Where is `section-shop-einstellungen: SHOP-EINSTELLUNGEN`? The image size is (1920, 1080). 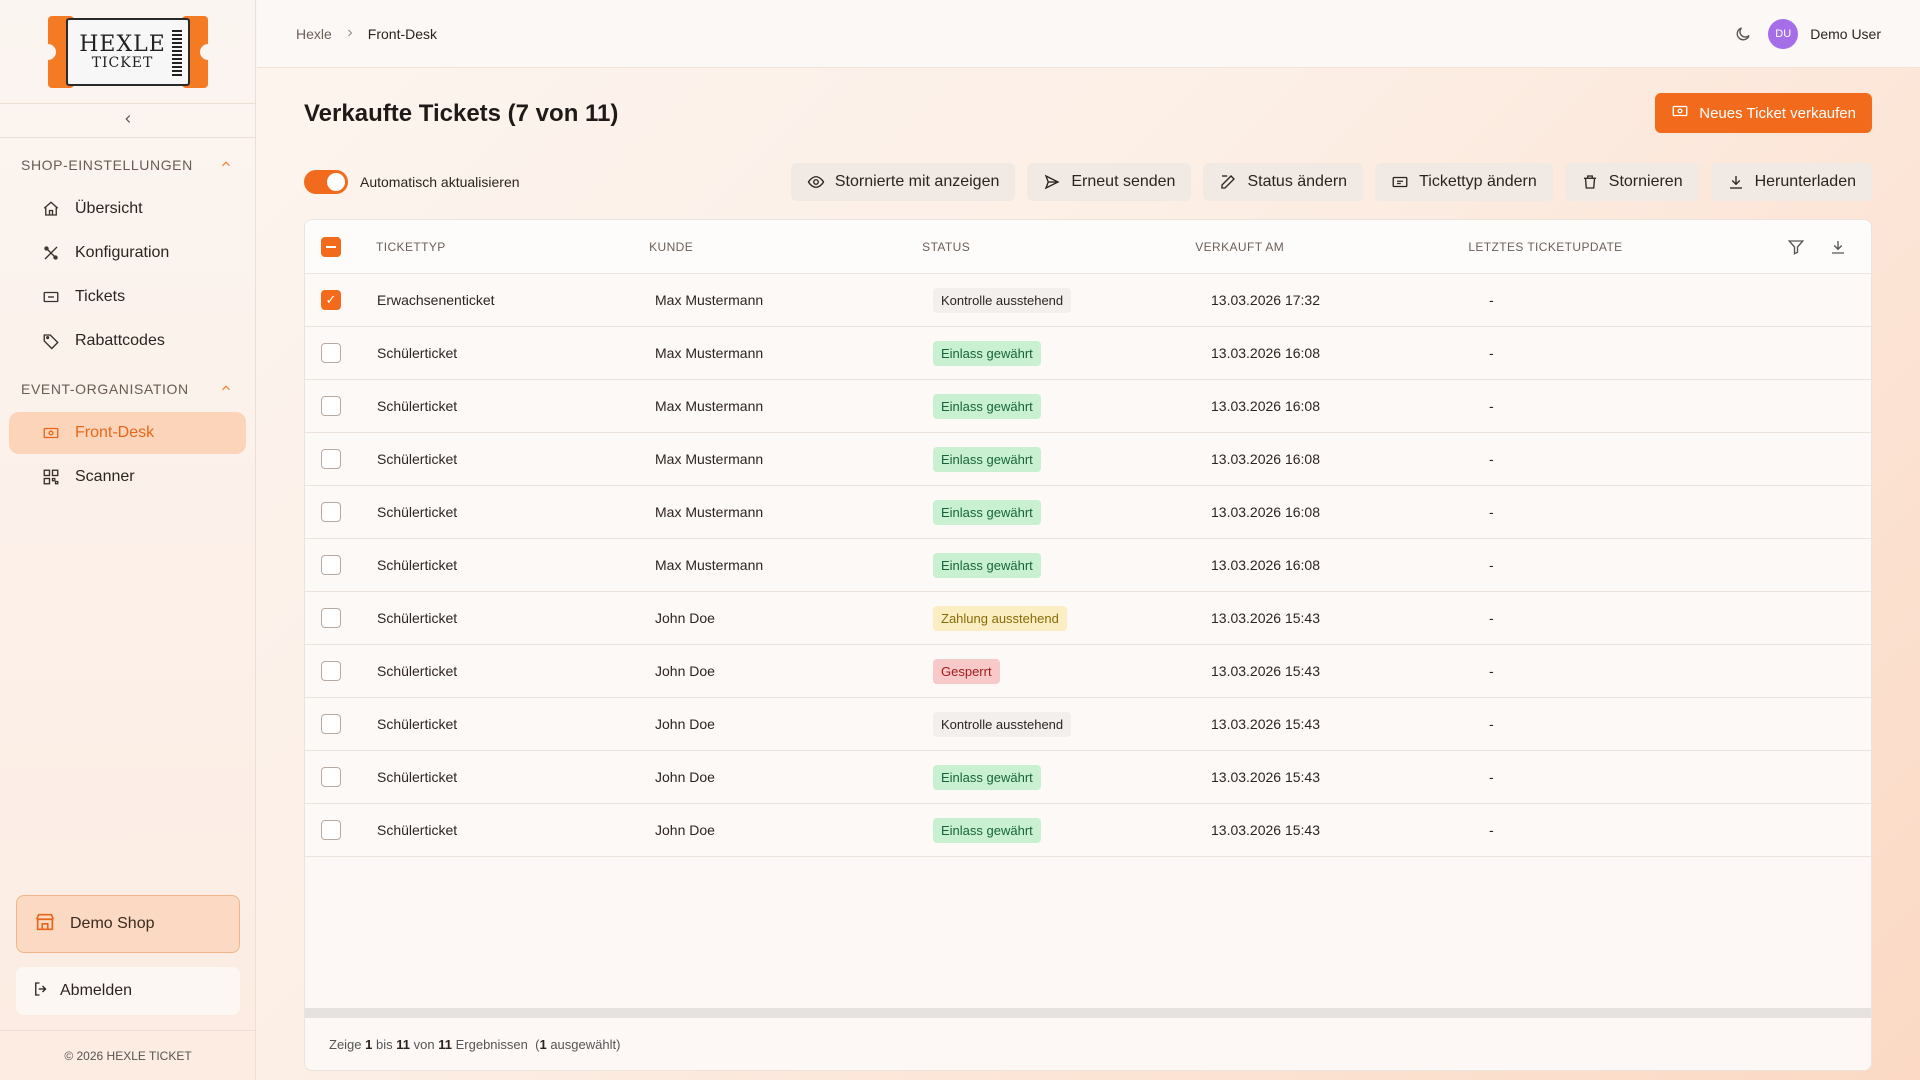
section-shop-einstellungen: SHOP-EINSTELLUNGEN is located at coordinates (127, 165).